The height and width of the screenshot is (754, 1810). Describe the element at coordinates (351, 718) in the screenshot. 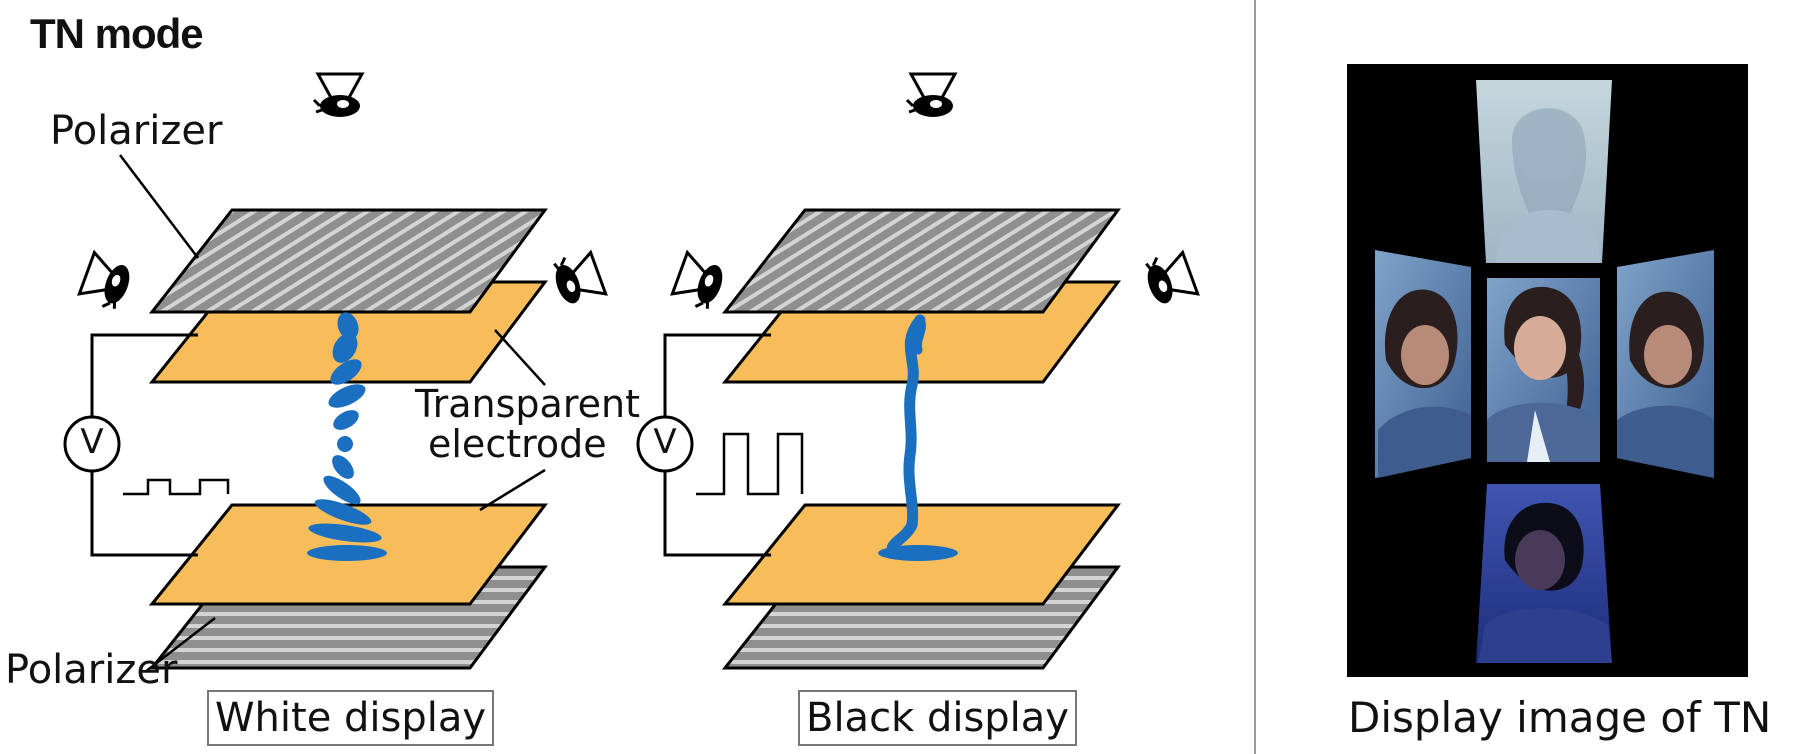

I see `white-display-label: White display` at that location.